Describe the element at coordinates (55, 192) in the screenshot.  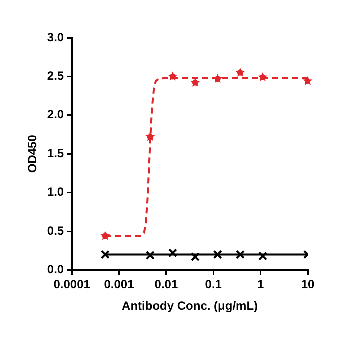
I see `y-tick-label: 1.0` at that location.